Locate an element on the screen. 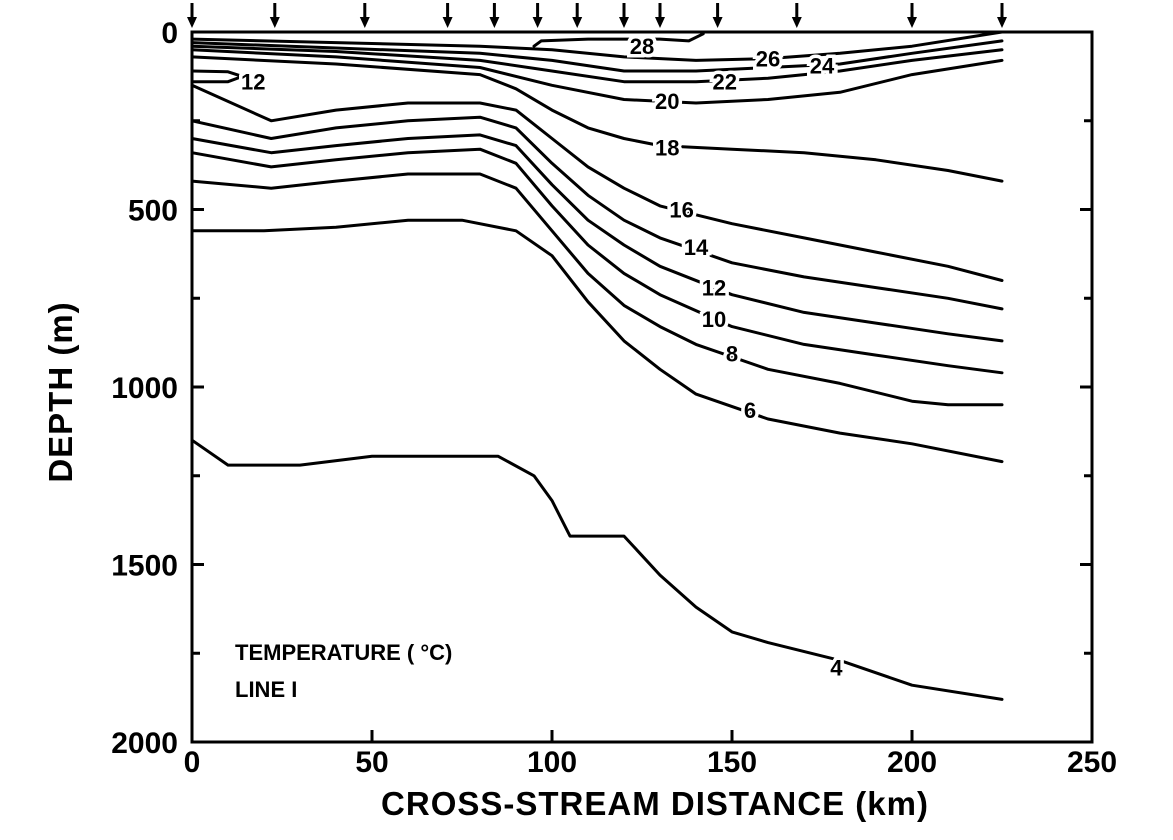  isotherm-12-line is located at coordinates (217, 76).